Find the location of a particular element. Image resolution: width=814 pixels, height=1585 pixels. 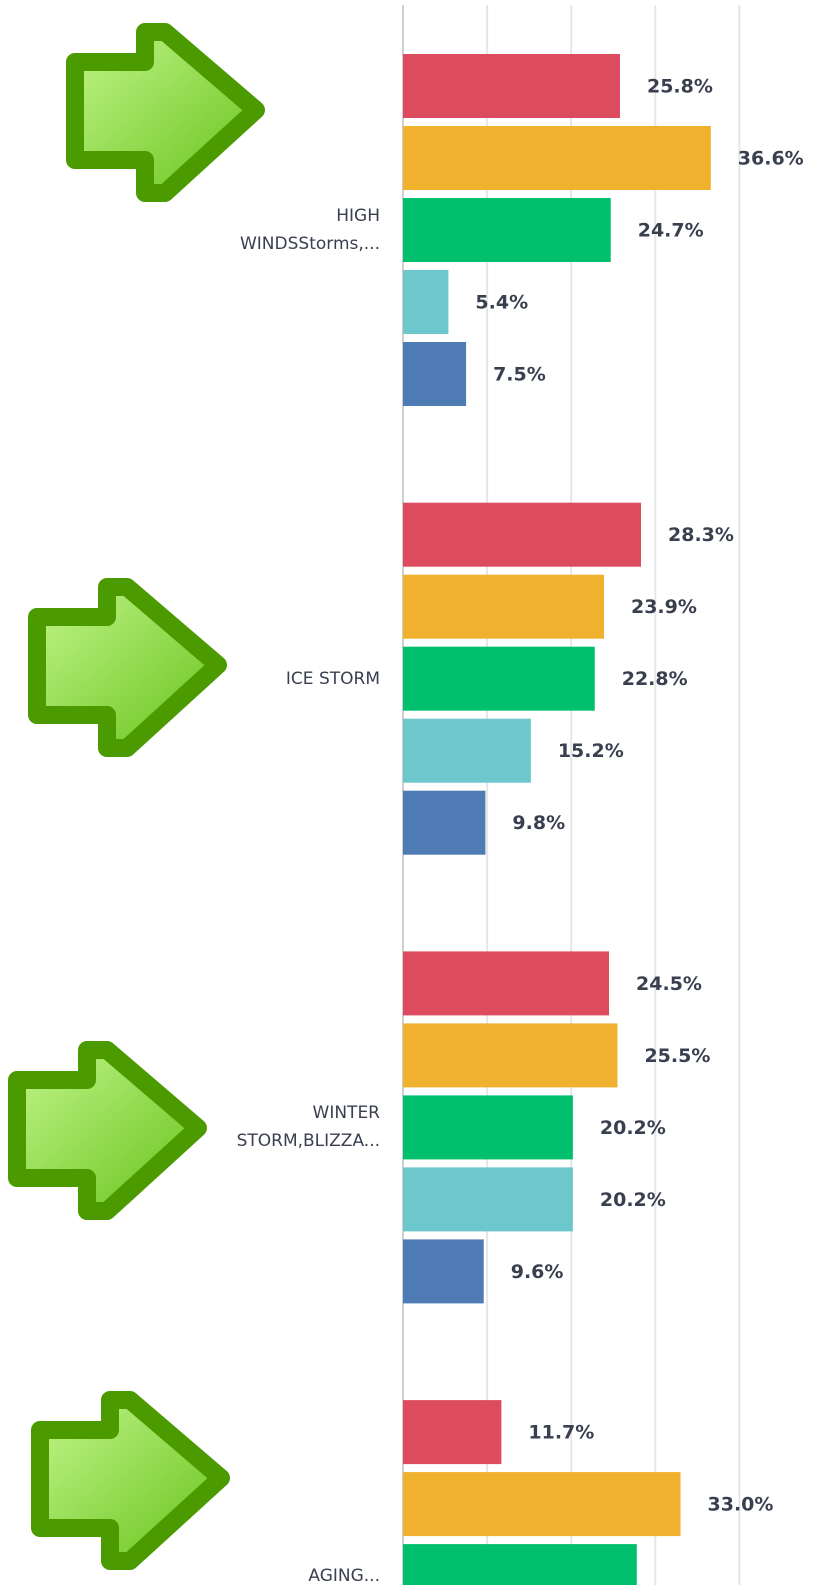

value-label: 23.9% is located at coordinates (664, 607).